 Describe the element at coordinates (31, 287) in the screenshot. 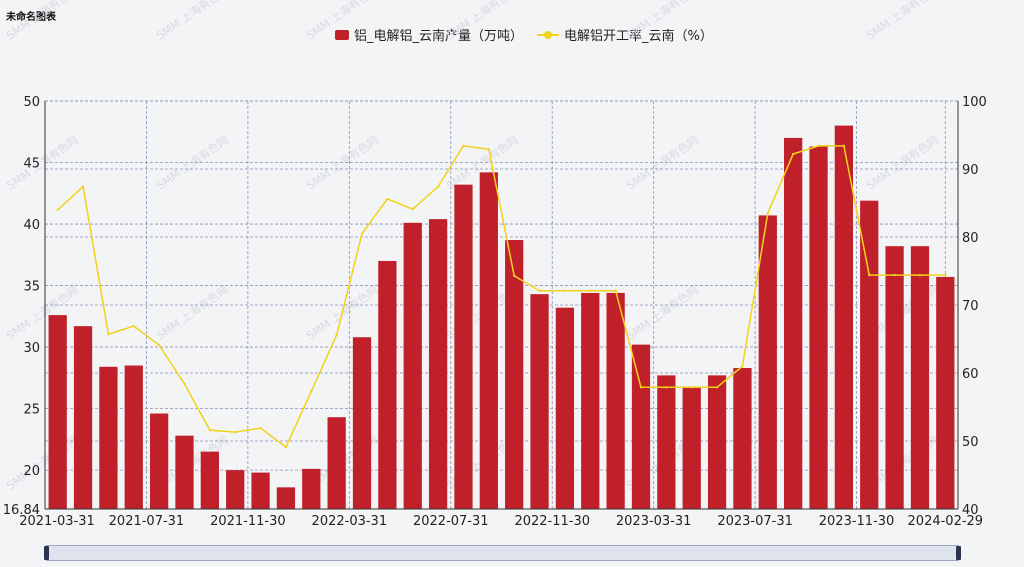

I see `y-left-tick-label: 35` at that location.